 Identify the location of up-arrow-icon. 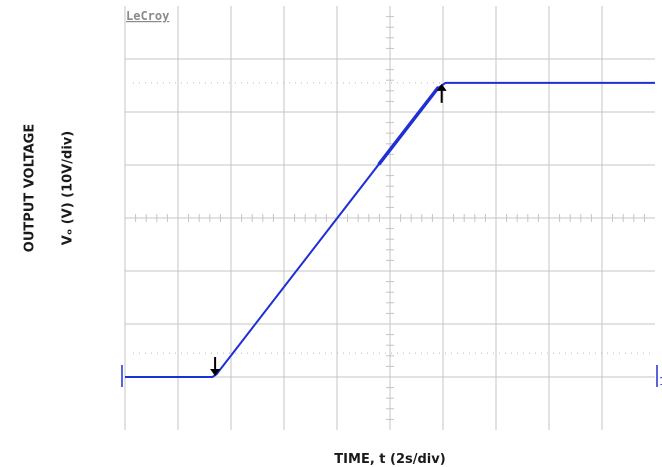
(441, 87).